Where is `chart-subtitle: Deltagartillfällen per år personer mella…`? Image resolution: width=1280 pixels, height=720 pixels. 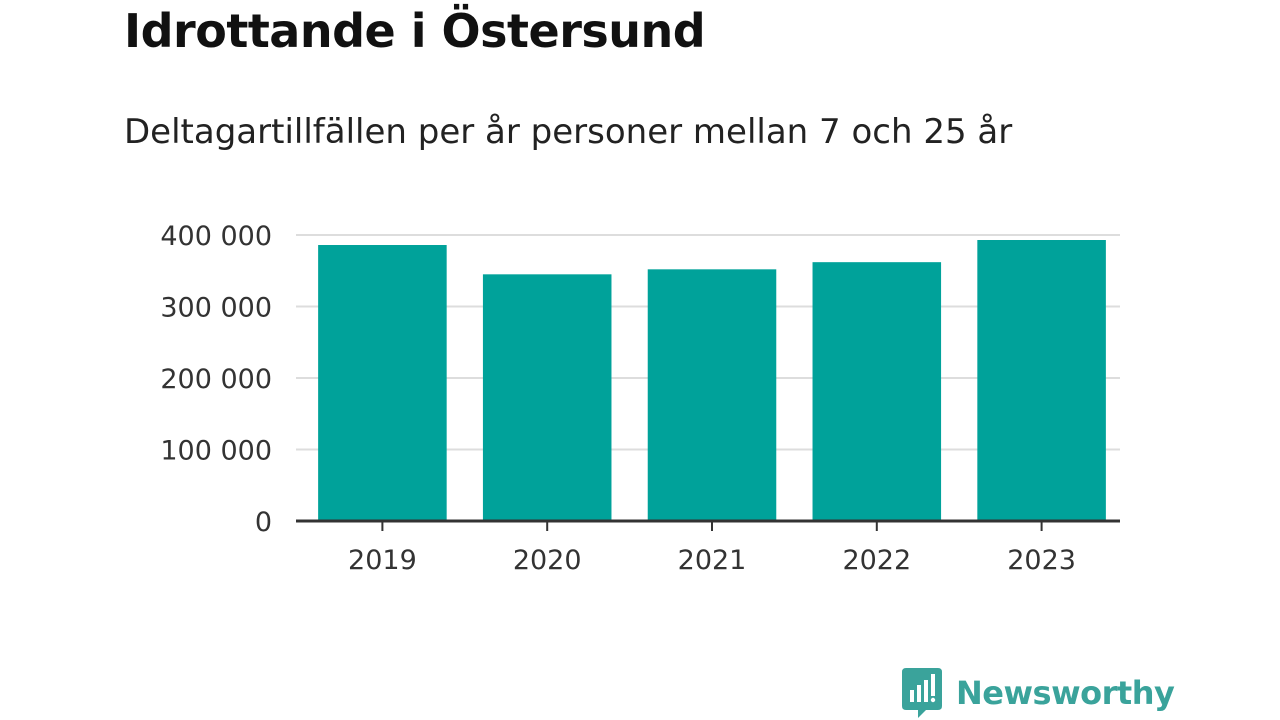
chart-subtitle: Deltagartillfällen per år personer mella… is located at coordinates (568, 132).